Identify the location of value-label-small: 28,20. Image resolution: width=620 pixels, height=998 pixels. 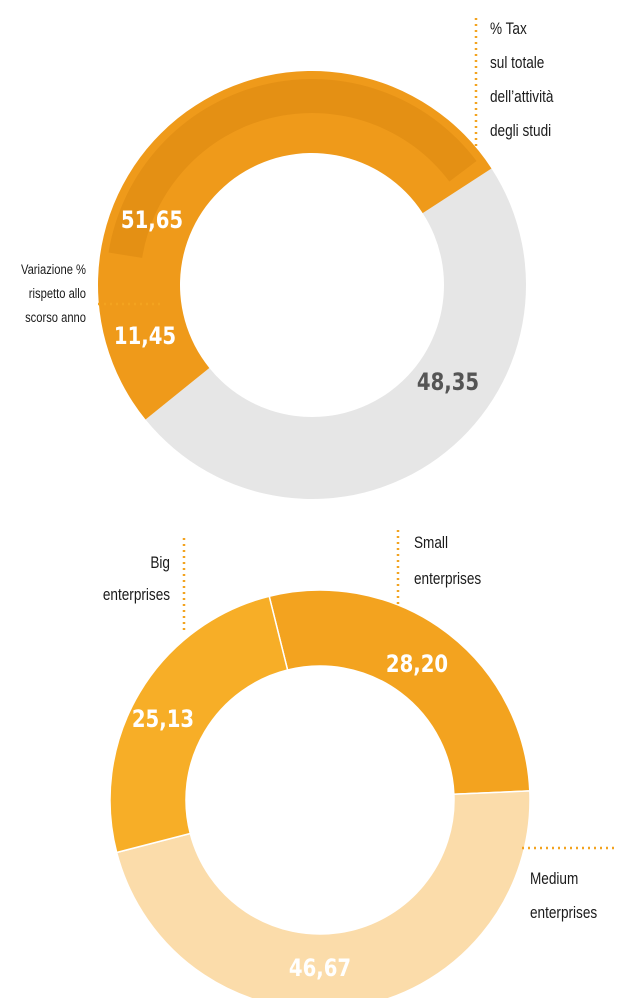
(417, 664).